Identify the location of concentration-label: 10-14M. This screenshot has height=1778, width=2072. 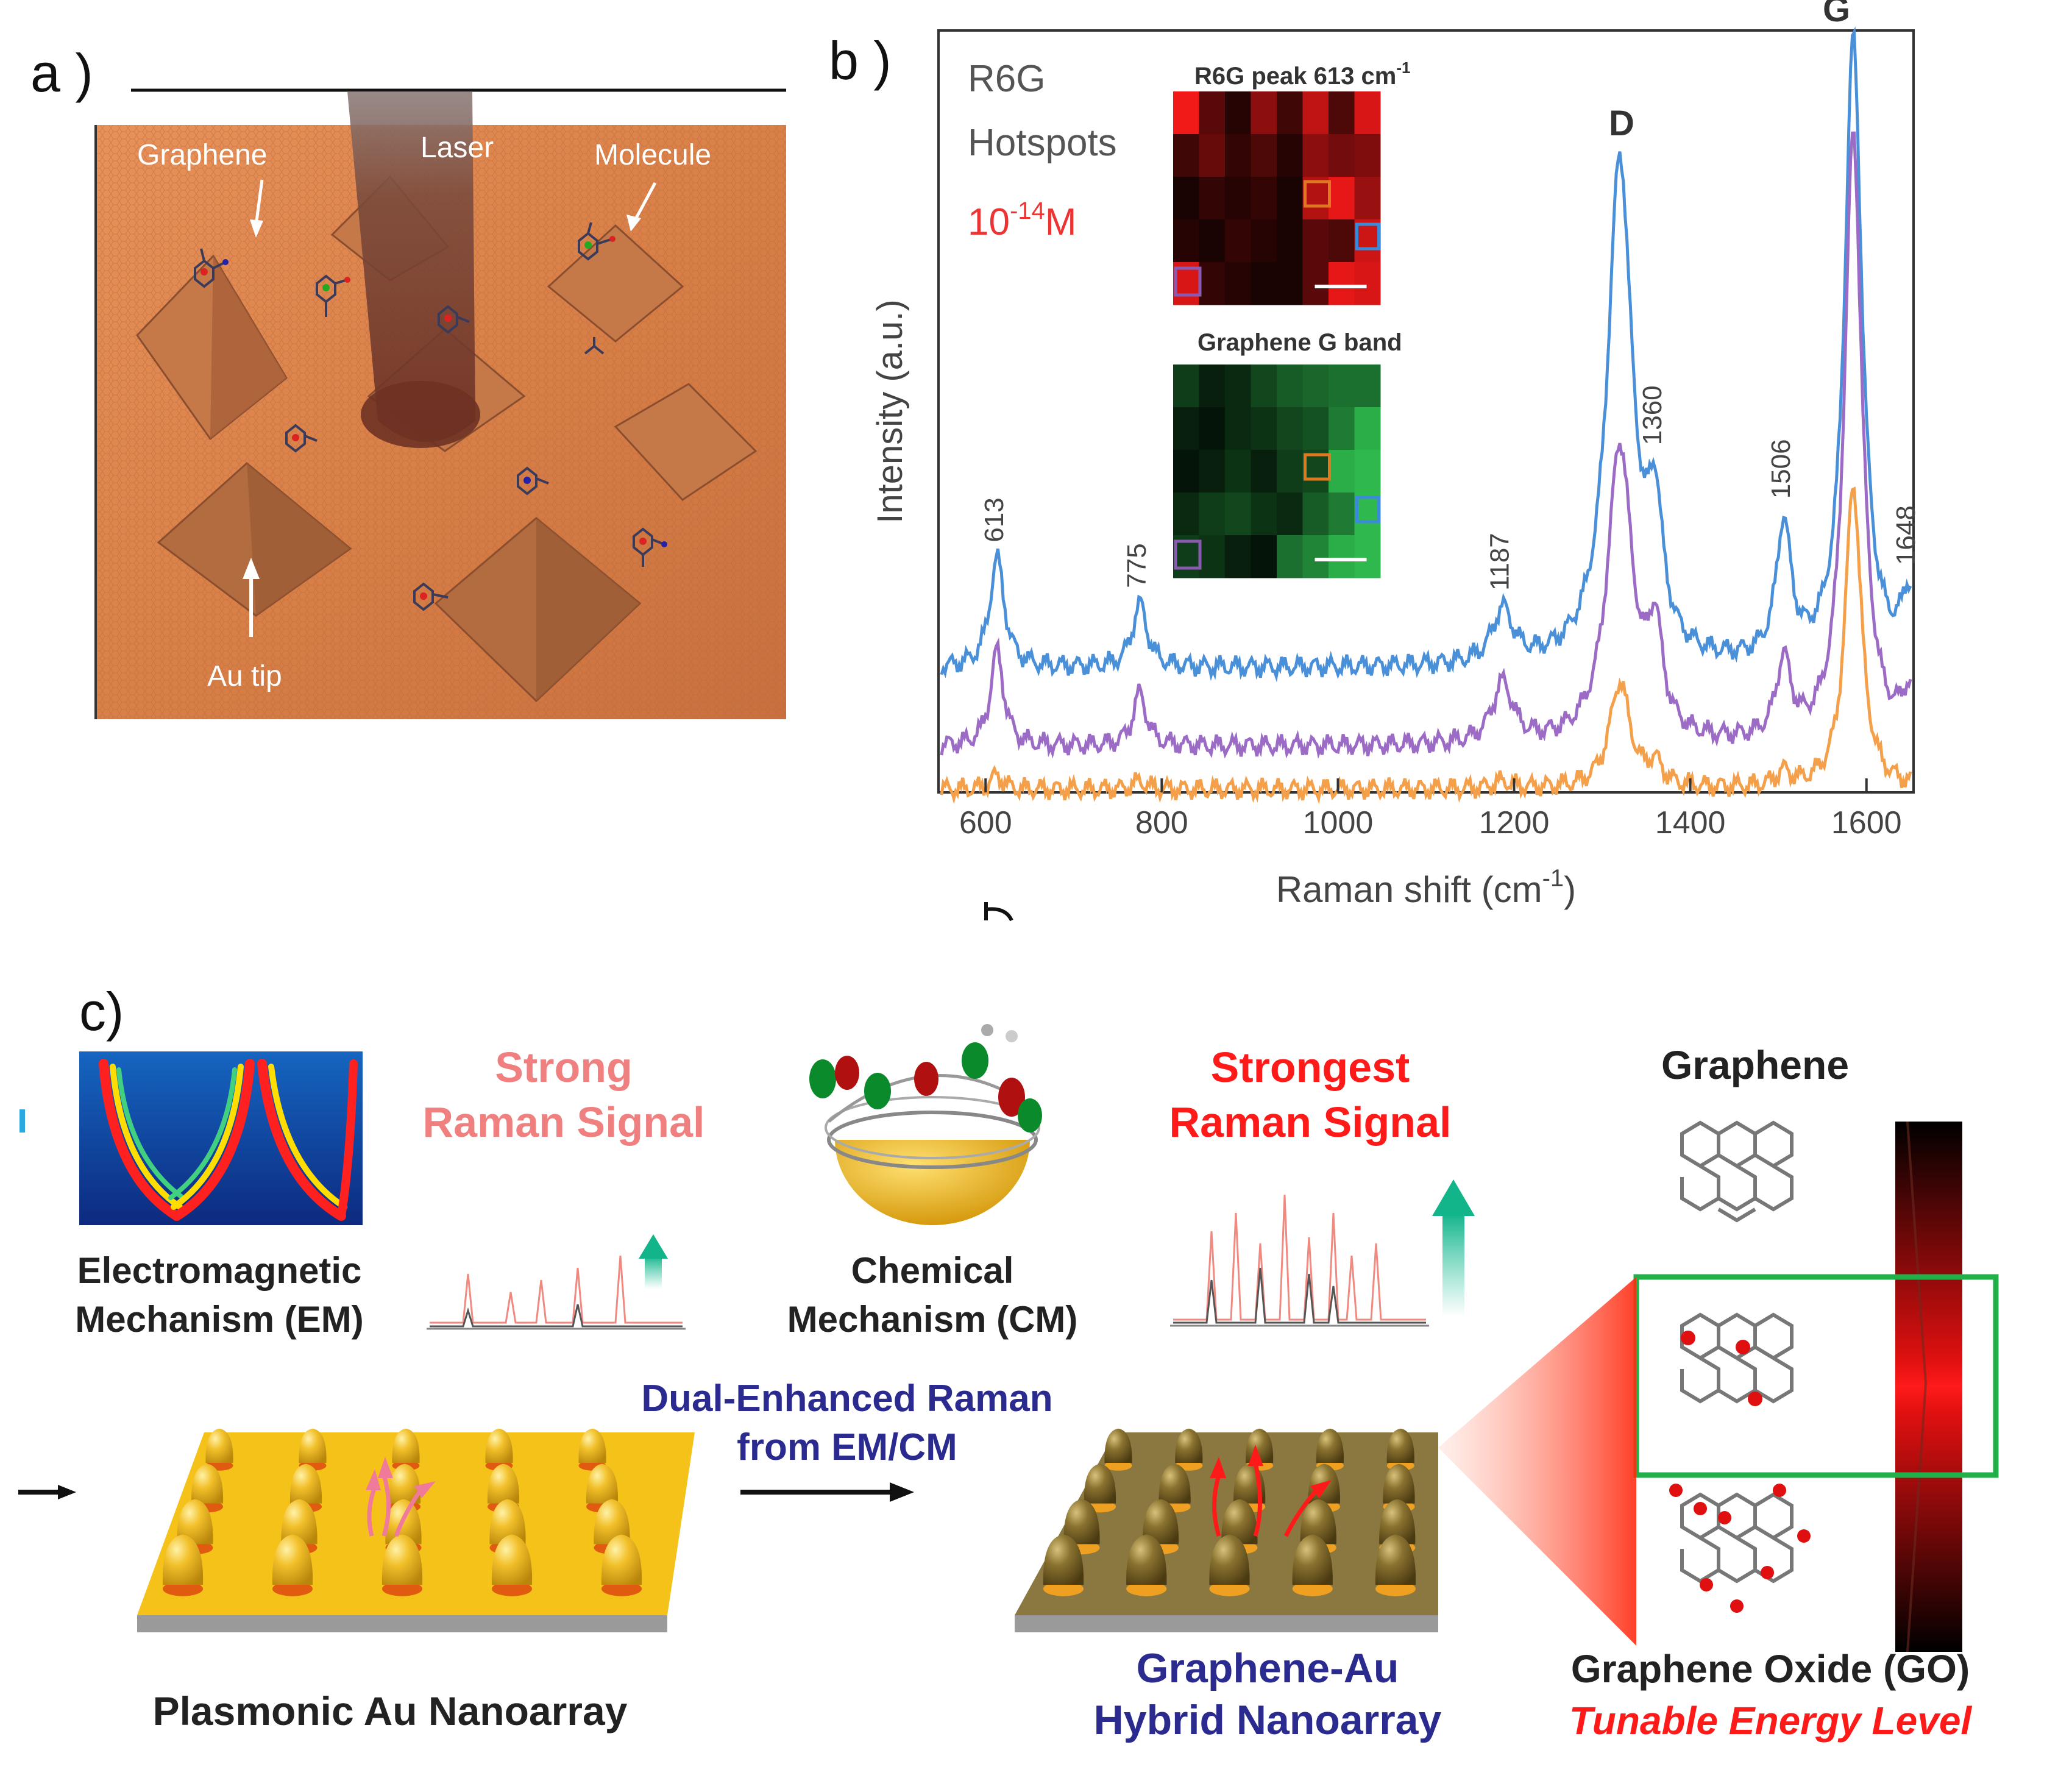
(1022, 220).